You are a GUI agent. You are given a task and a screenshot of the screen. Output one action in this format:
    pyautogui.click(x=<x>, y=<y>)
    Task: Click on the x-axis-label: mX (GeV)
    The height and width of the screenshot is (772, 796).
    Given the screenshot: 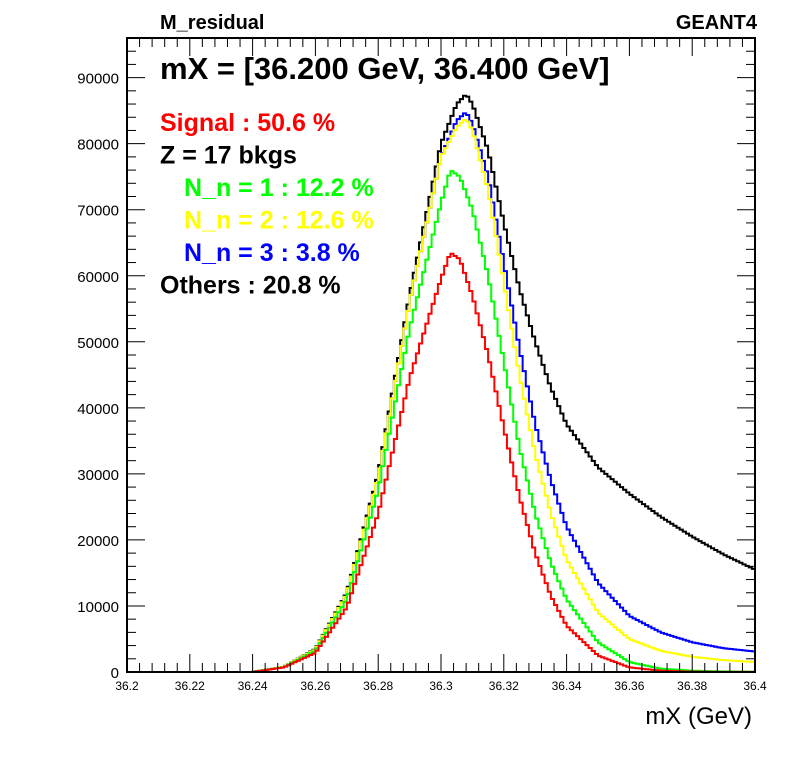 What is the action you would take?
    pyautogui.click(x=698, y=716)
    